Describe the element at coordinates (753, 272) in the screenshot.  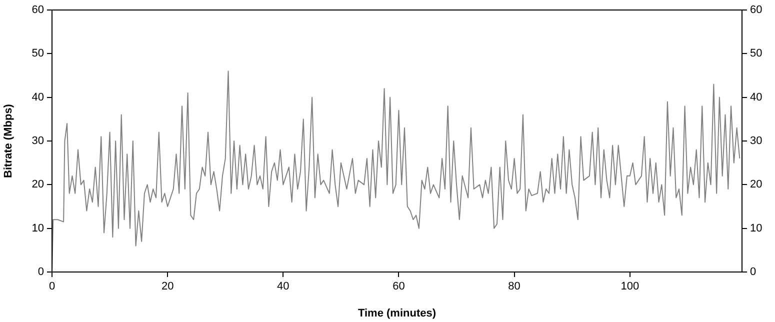
I see `y2-tick-label: 0` at that location.